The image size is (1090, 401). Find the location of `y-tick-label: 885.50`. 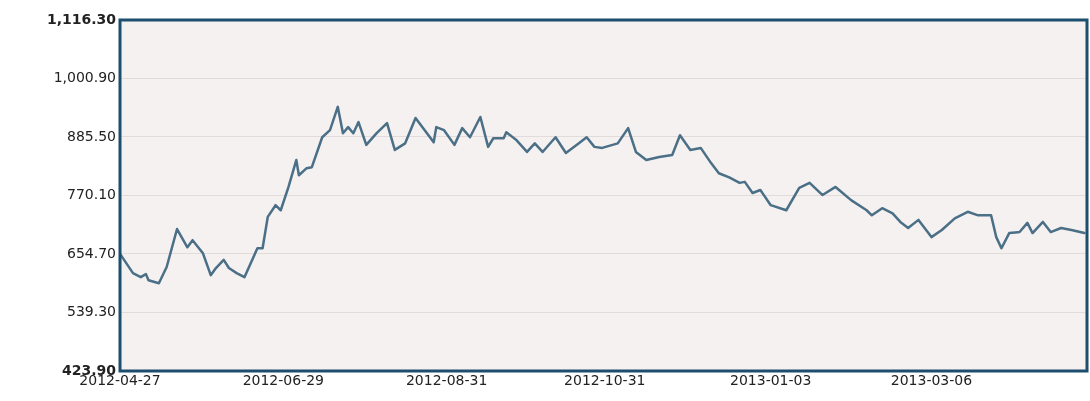

y-tick-label: 885.50 is located at coordinates (91, 135).